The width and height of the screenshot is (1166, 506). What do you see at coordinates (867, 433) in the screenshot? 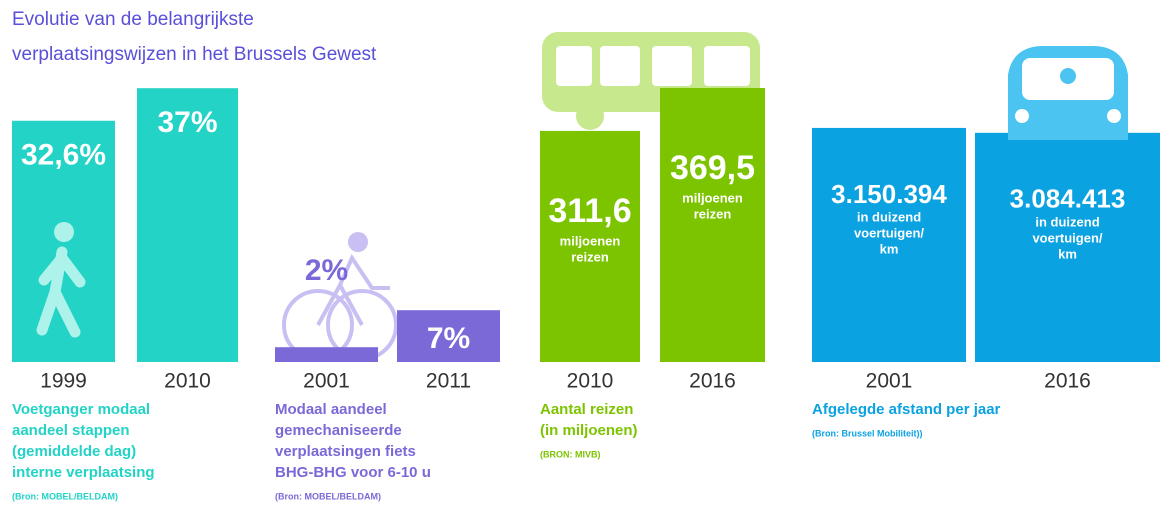
I see `source: (Bron: Brussel Mobiliteit))` at bounding box center [867, 433].